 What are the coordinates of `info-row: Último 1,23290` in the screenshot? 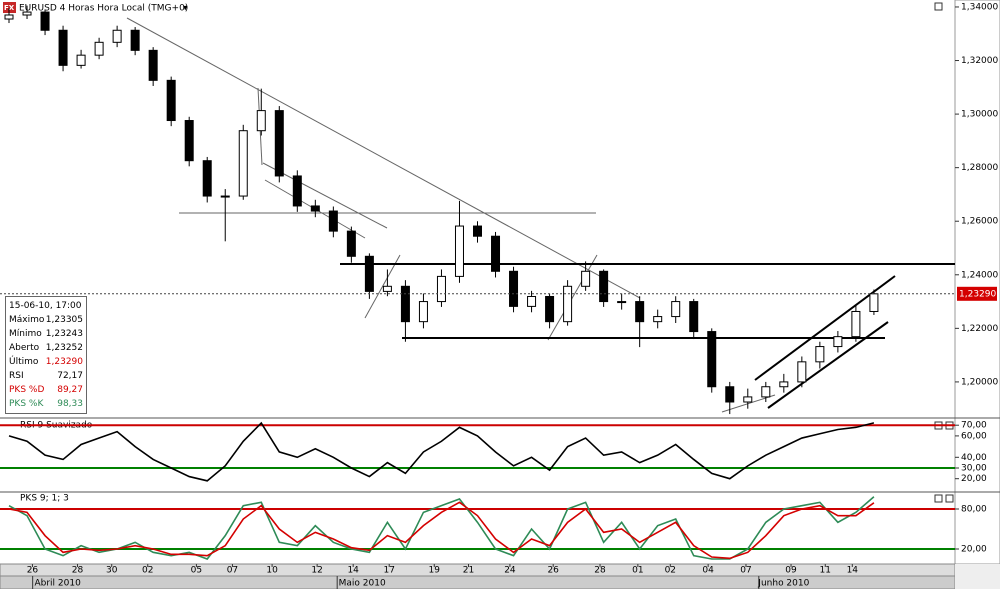 It's located at (46, 362).